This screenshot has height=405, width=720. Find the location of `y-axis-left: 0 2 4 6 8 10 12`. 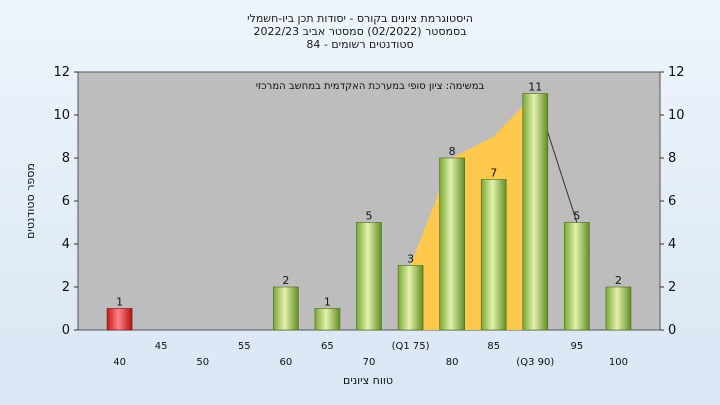

y-axis-left: 0 2 4 6 8 10 12 is located at coordinates (65, 201).